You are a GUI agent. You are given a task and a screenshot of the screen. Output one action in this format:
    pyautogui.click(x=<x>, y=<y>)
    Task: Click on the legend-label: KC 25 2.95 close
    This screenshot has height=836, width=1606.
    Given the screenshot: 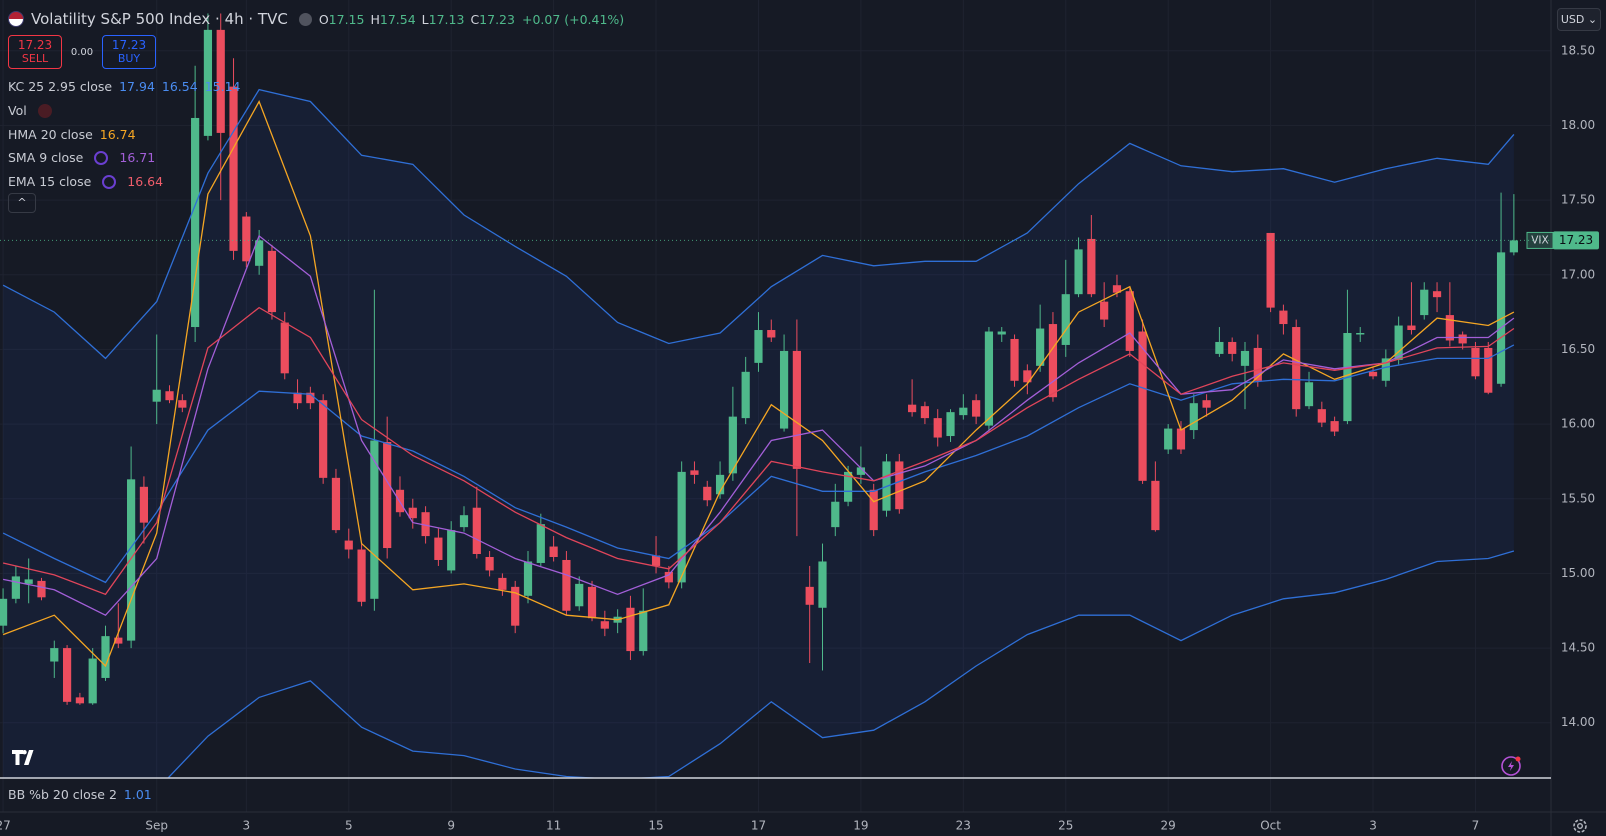 What is the action you would take?
    pyautogui.click(x=60, y=87)
    